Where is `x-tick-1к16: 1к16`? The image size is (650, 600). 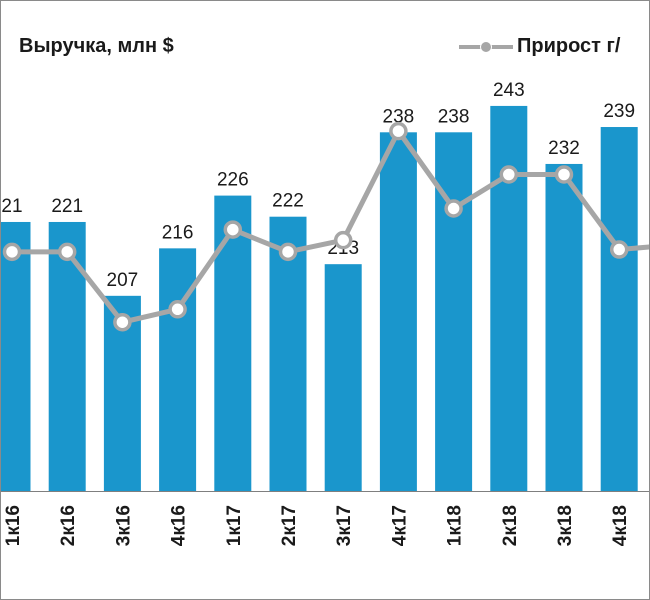
x-tick-1к16: 1к16 is located at coordinates (13, 525).